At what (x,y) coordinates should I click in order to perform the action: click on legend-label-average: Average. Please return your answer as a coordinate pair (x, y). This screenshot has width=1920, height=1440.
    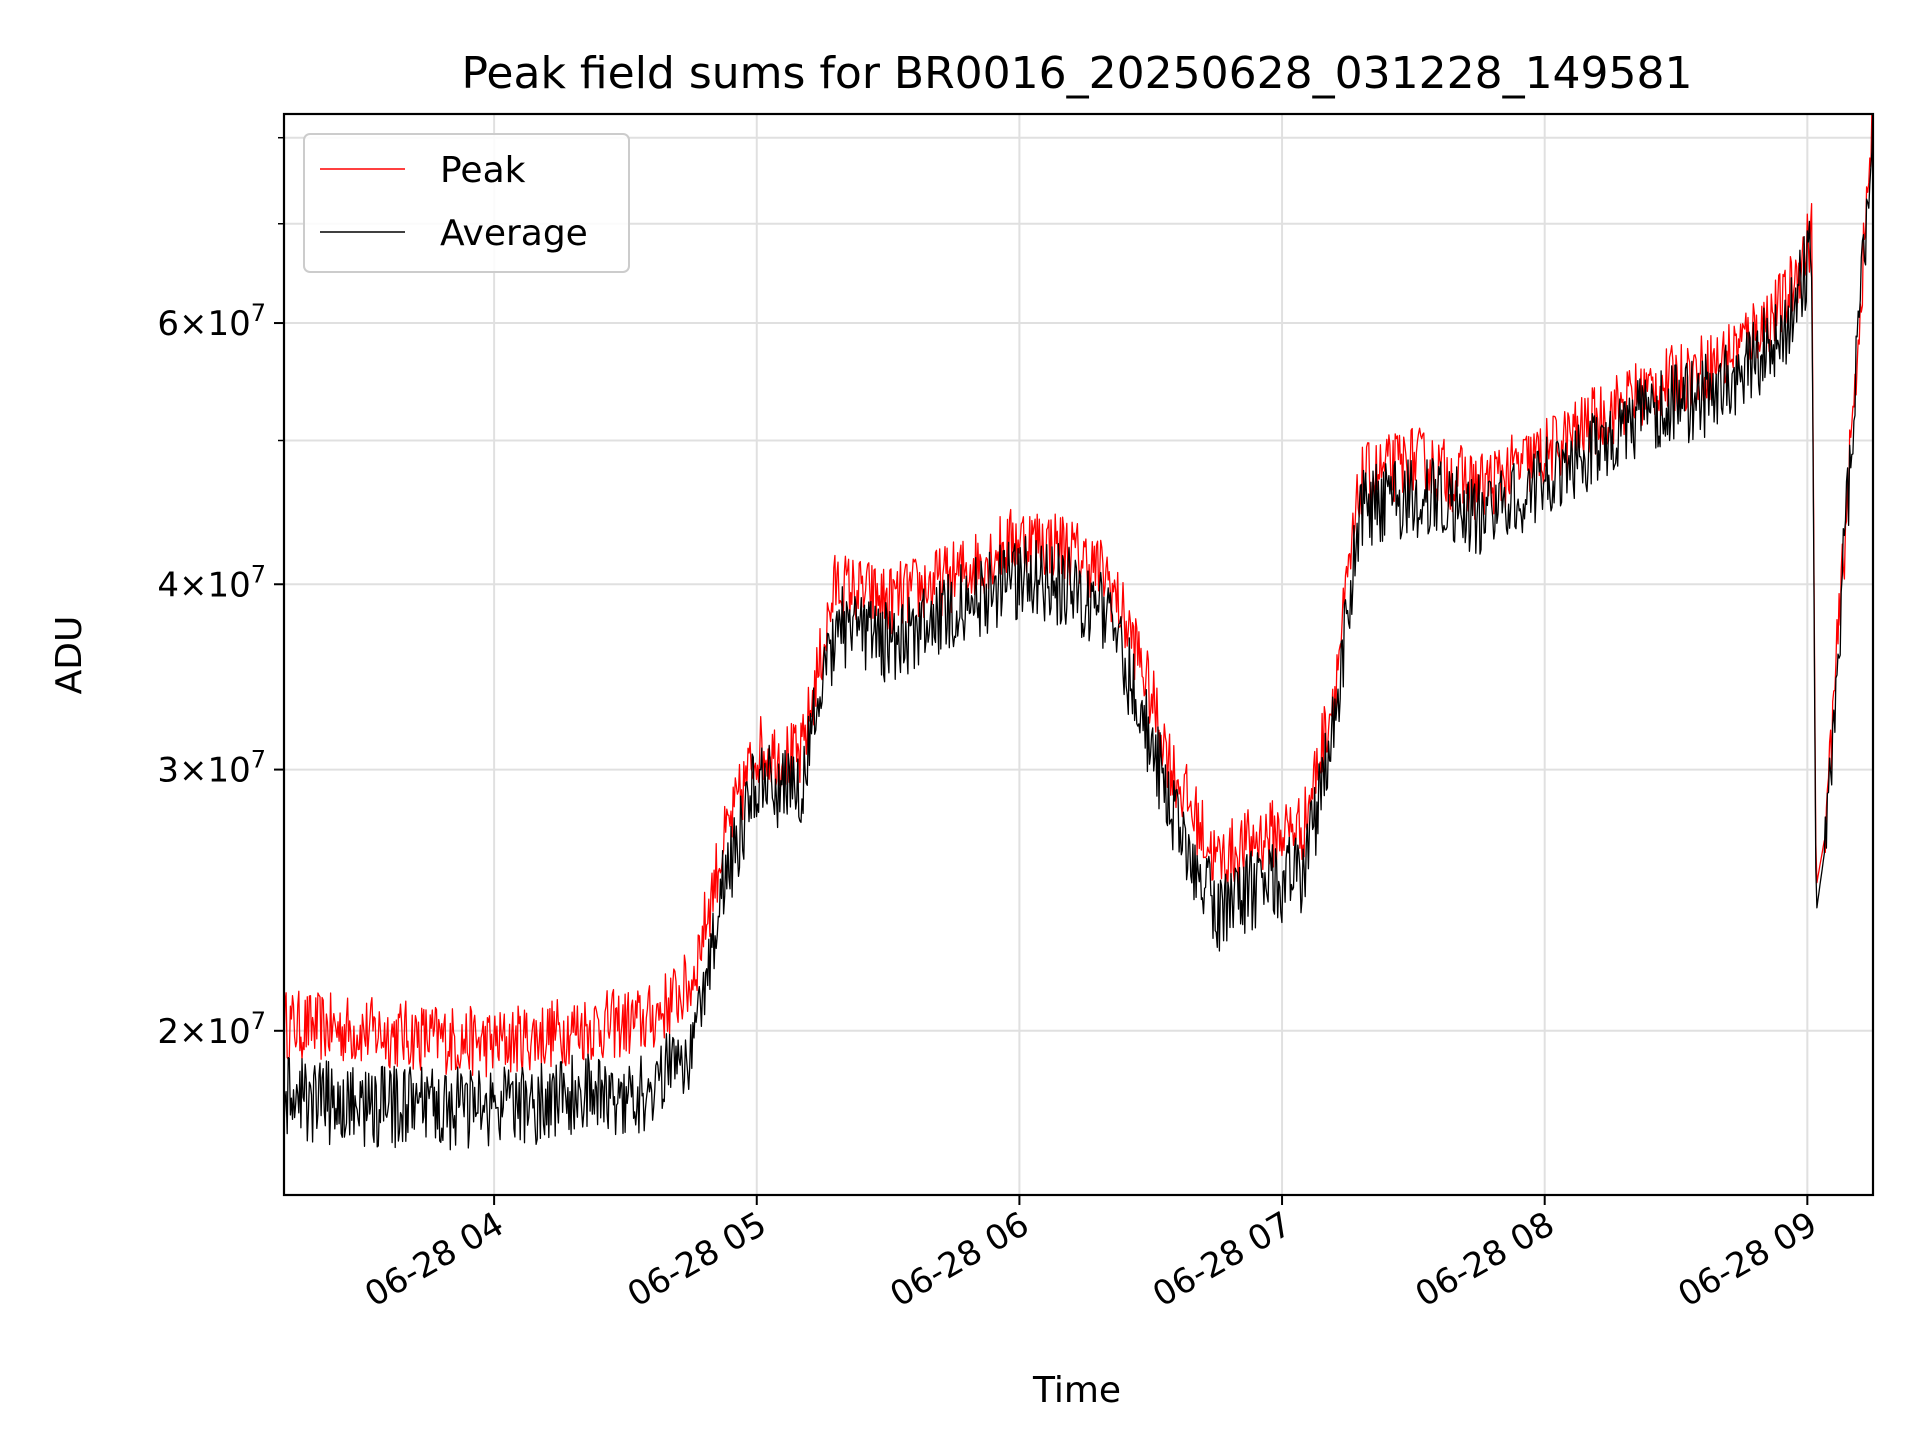
    Looking at the image, I should click on (514, 233).